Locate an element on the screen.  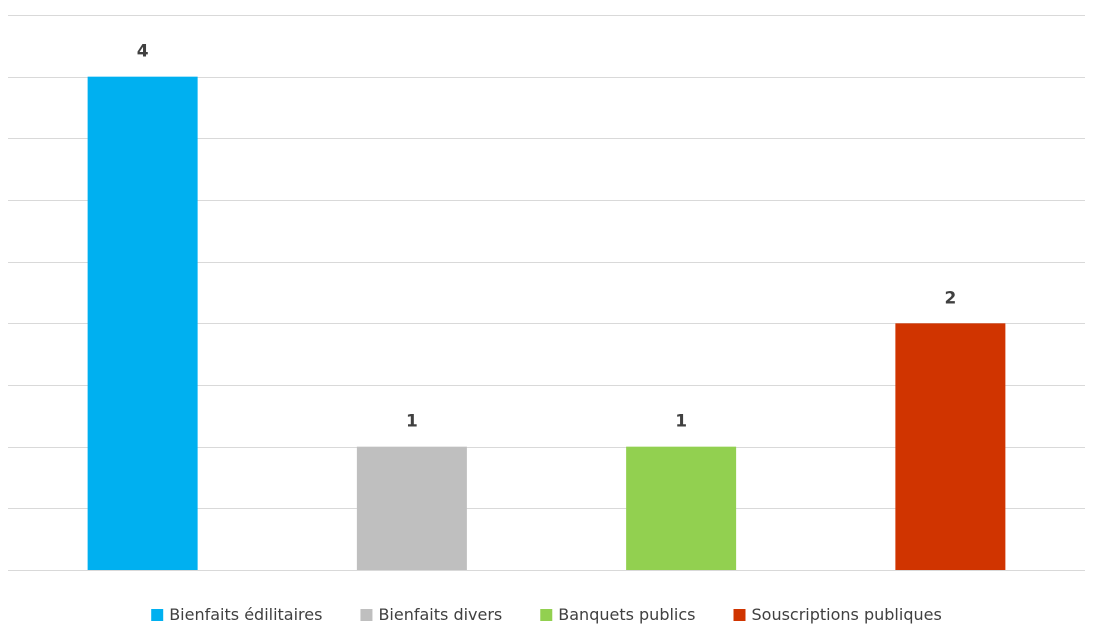
legend-label: Bienfaits divers is located at coordinates (440, 614).